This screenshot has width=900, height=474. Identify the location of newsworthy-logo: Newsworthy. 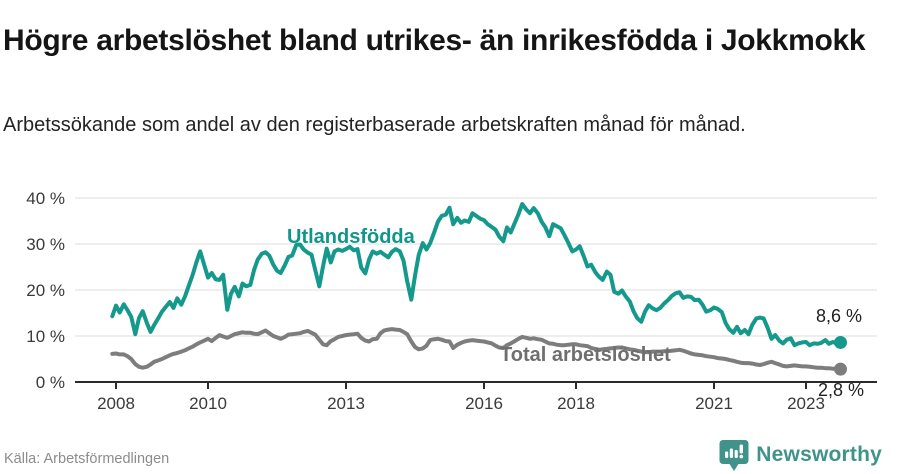
(800, 455).